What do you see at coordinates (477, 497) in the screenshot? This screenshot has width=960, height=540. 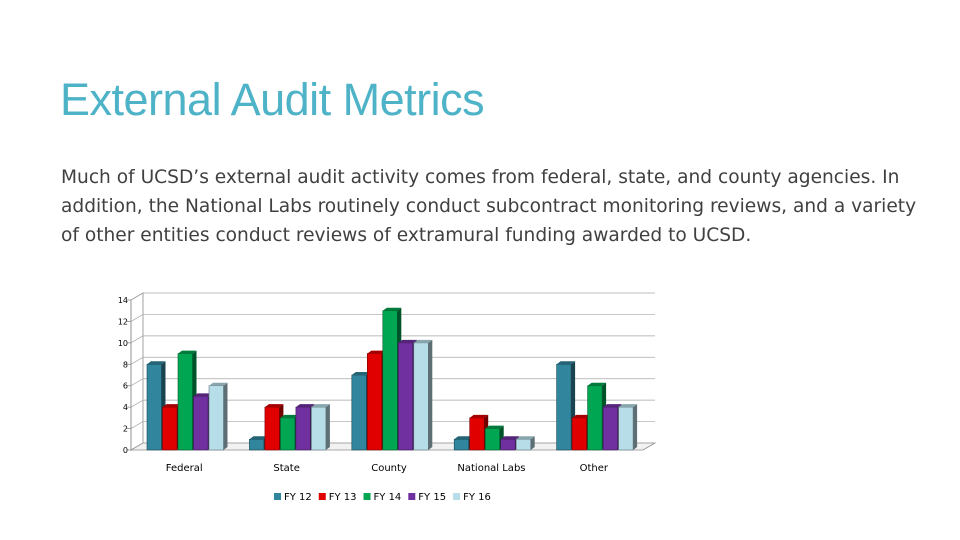 I see `legend-label: FY 16` at bounding box center [477, 497].